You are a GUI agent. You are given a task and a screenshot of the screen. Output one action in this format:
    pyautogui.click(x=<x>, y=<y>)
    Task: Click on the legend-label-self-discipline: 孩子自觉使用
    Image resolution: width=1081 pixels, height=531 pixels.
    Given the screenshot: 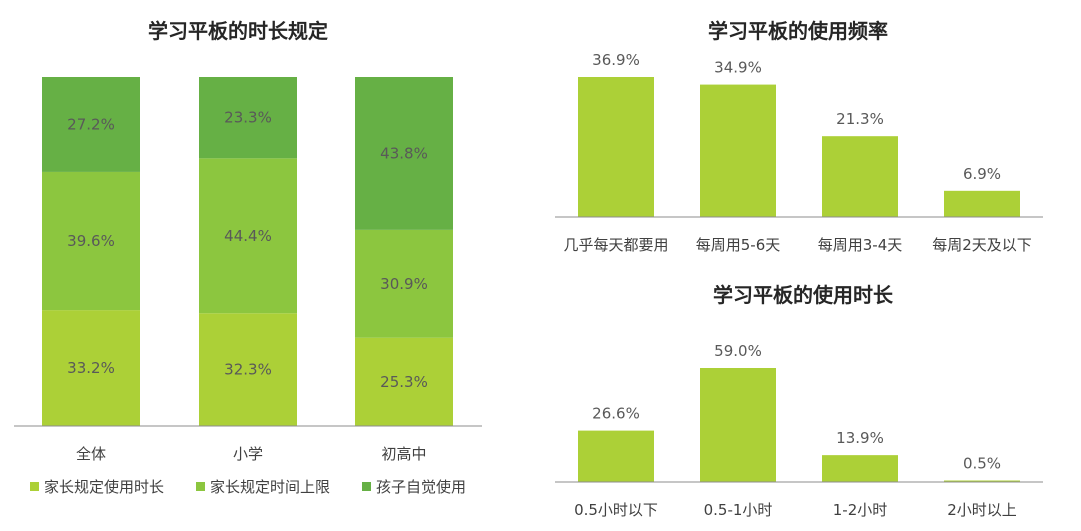 What is the action you would take?
    pyautogui.click(x=421, y=487)
    